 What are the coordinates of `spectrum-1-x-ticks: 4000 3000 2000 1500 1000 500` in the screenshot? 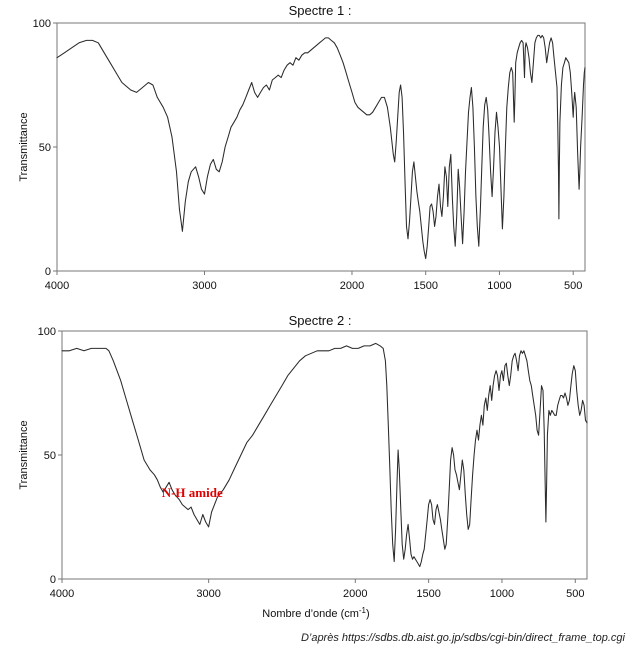 It's located at (313, 281).